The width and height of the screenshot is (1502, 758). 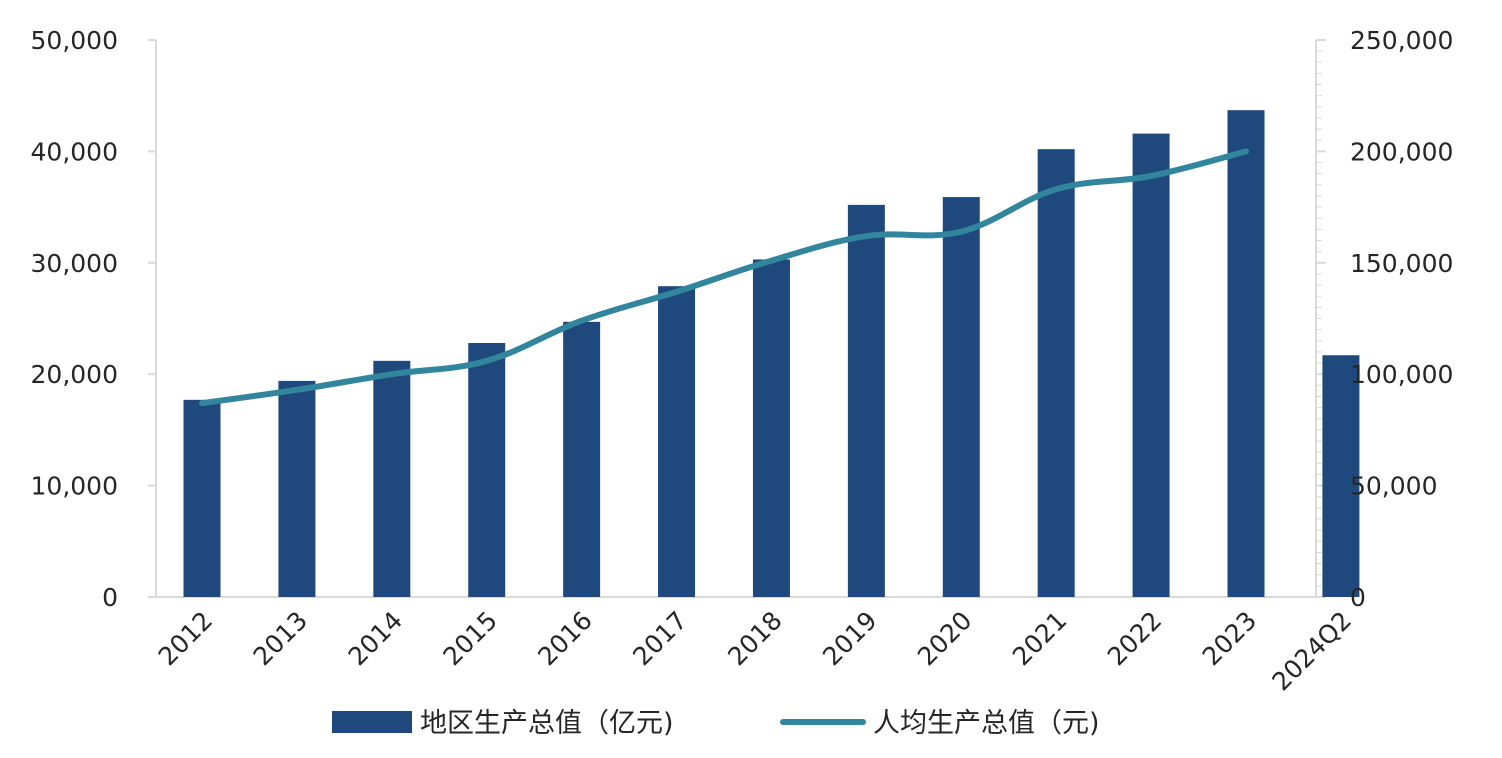 What do you see at coordinates (1056, 373) in the screenshot?
I see `bar-2021` at bounding box center [1056, 373].